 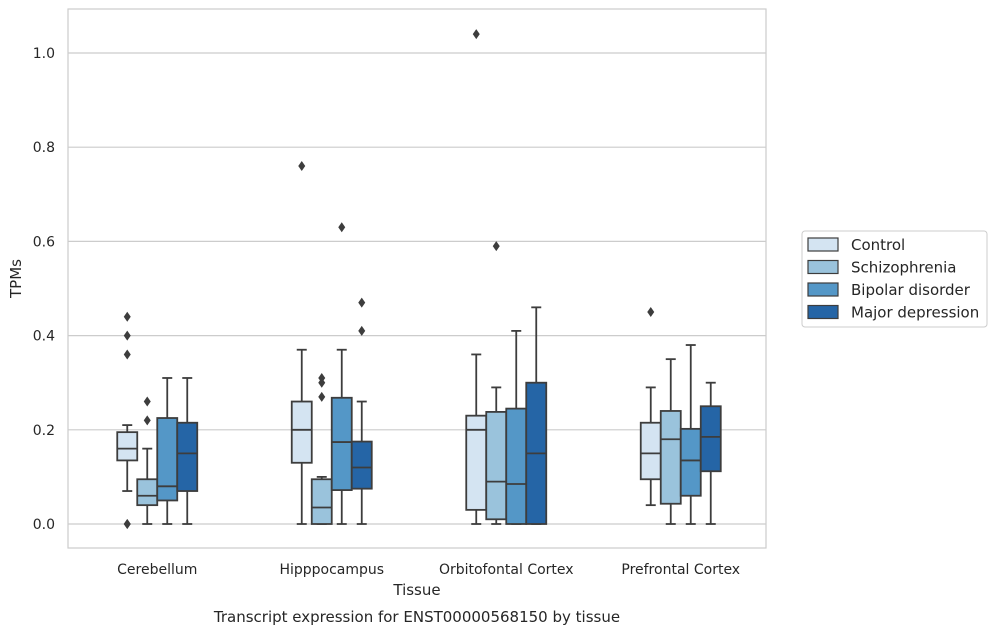 I want to click on legend-label: Bipolar disorder, so click(x=911, y=290).